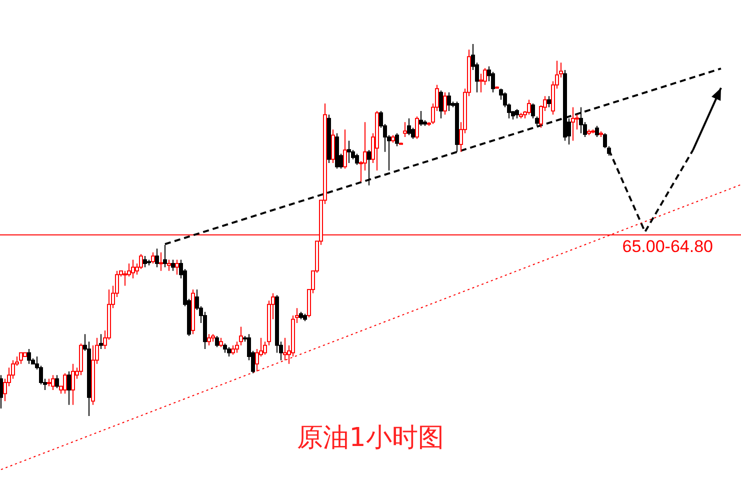  Describe the element at coordinates (667, 246) in the screenshot. I see `annotation: 65.00-64.80` at that location.